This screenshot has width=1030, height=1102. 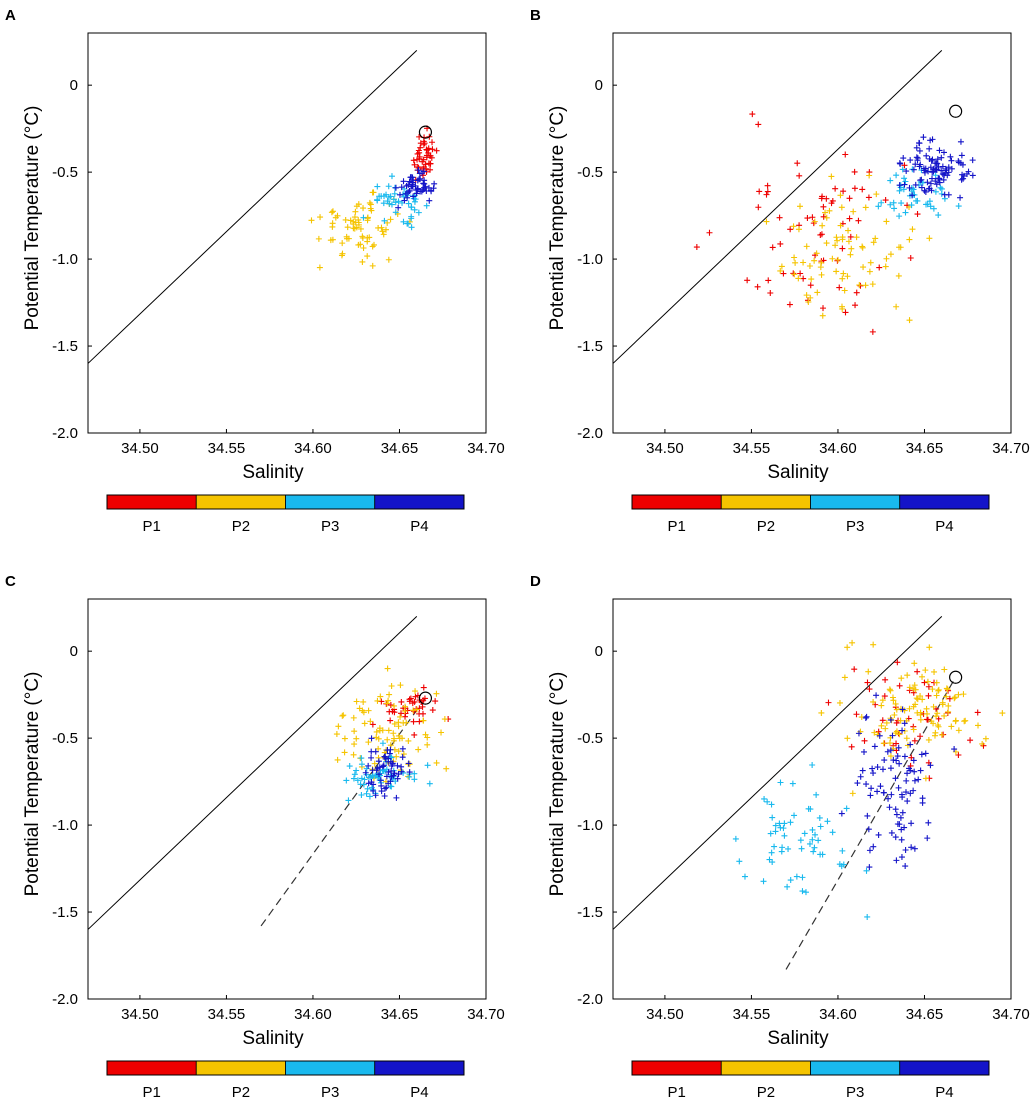 What do you see at coordinates (151, 526) in the screenshot?
I see `colorbar-label: P1` at bounding box center [151, 526].